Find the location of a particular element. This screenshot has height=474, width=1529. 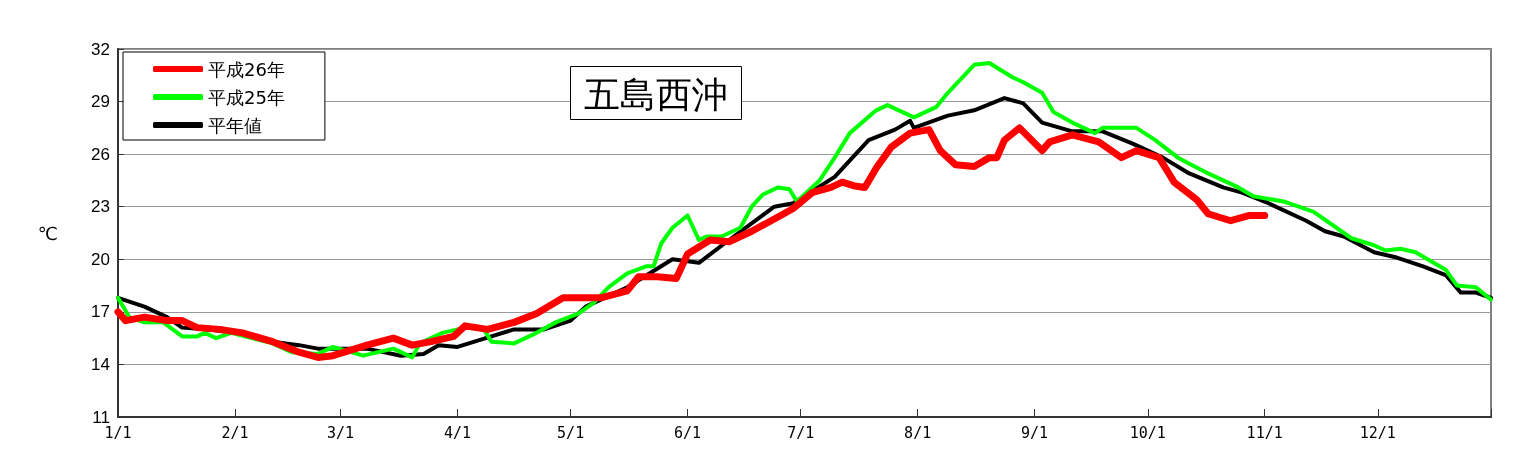

y-axis-title: ℃ is located at coordinates (47, 233).